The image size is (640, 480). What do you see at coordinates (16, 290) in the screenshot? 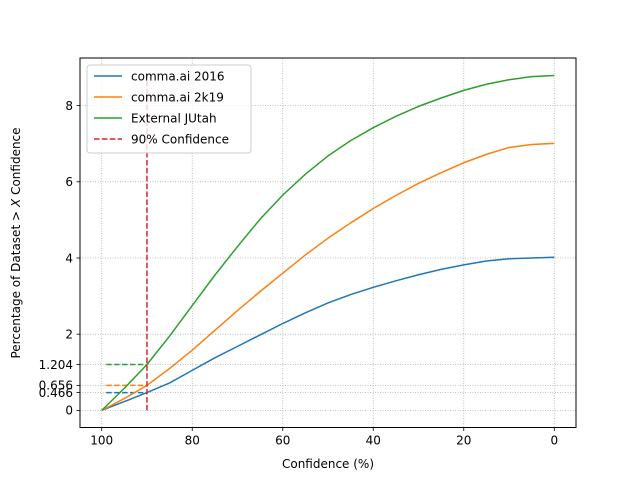
I see `y-axis-label-part-1: Percentage of Dataset` at bounding box center [16, 290].